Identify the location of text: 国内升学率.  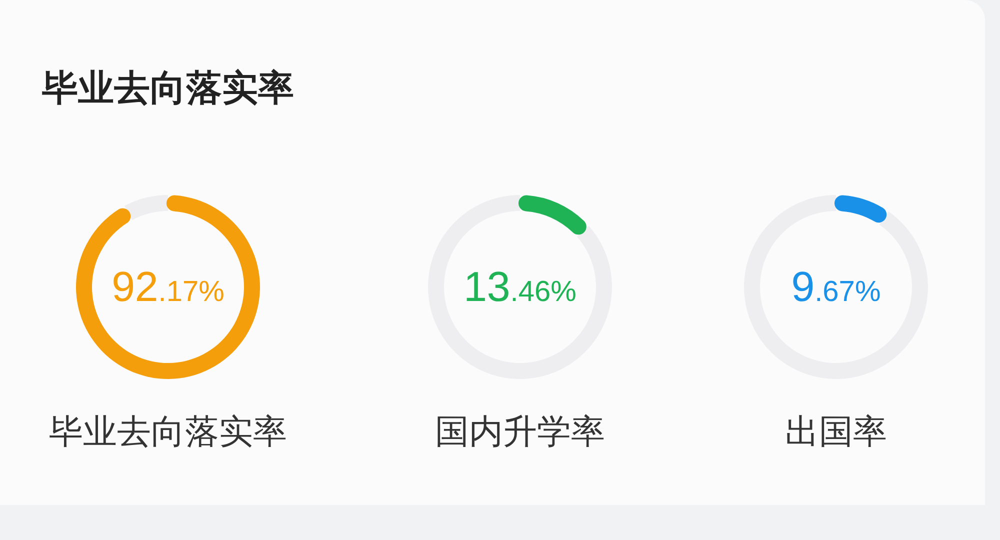
(520, 432).